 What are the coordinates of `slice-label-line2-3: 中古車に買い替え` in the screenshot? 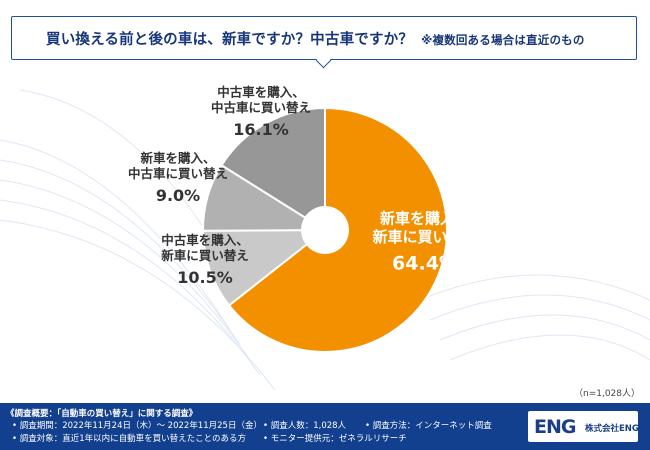 It's located at (178, 173).